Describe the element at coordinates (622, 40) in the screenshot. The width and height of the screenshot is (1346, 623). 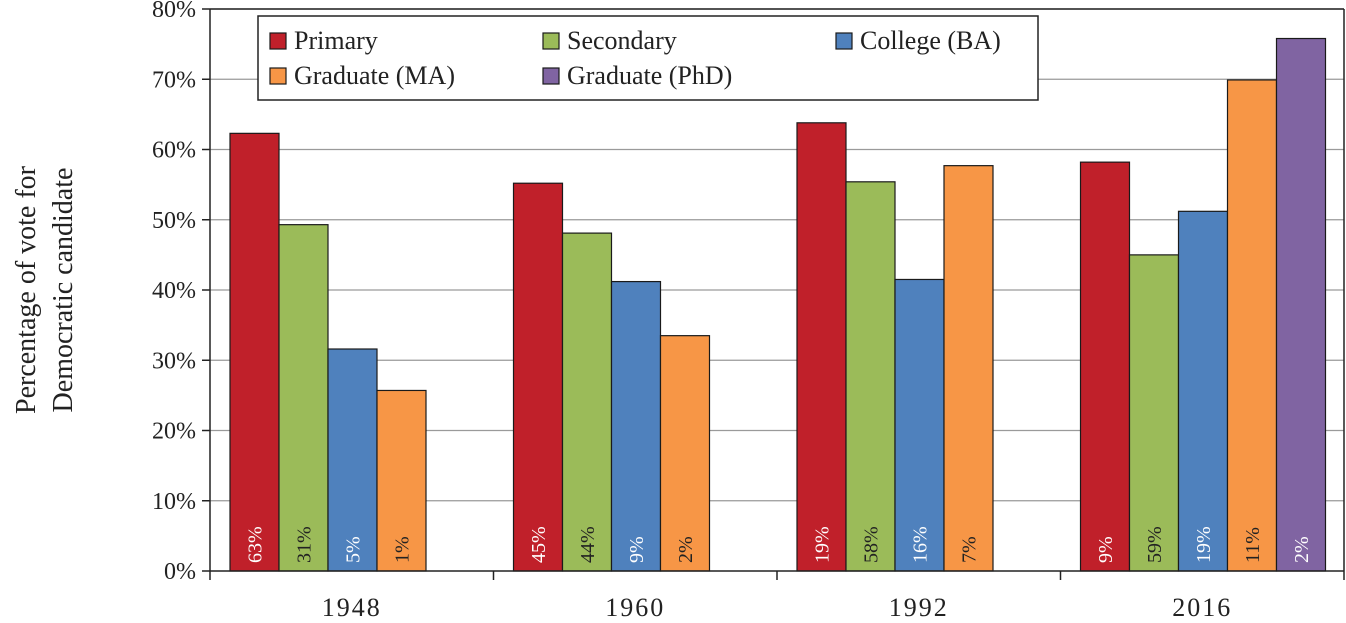
I see `legend-label: Secondary` at that location.